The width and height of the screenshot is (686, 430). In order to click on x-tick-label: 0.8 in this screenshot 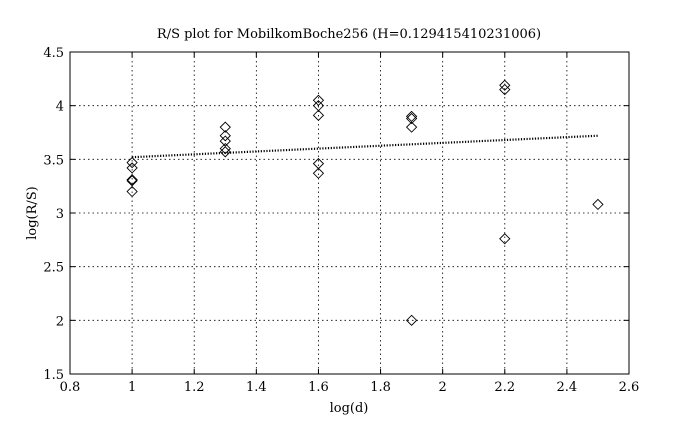, I will do `click(70, 387)`.